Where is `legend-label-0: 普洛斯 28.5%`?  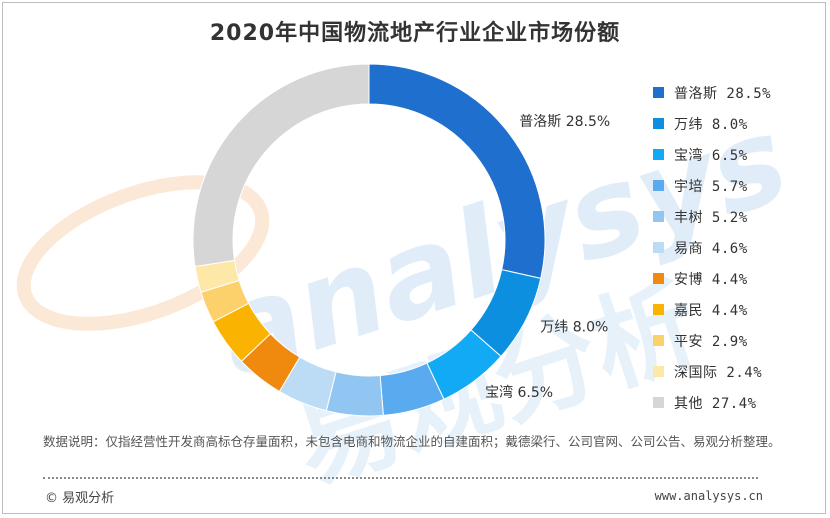
legend-label-0: 普洛斯 28.5% is located at coordinates (723, 93).